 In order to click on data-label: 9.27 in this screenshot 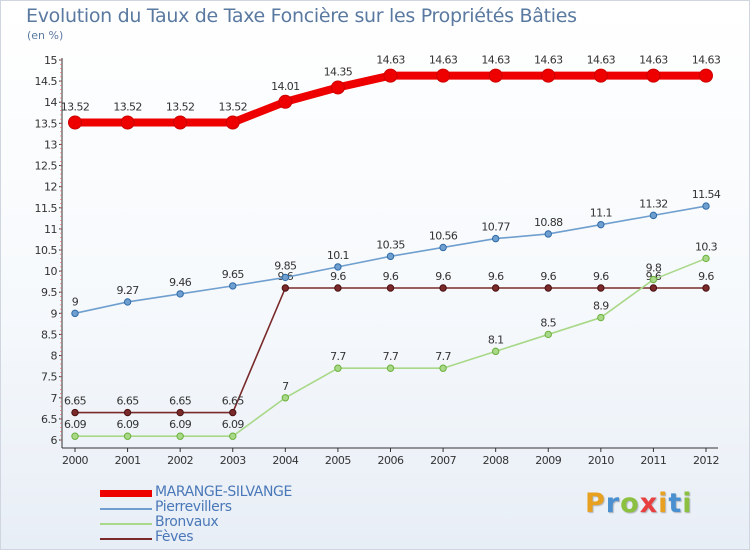, I will do `click(128, 290)`.